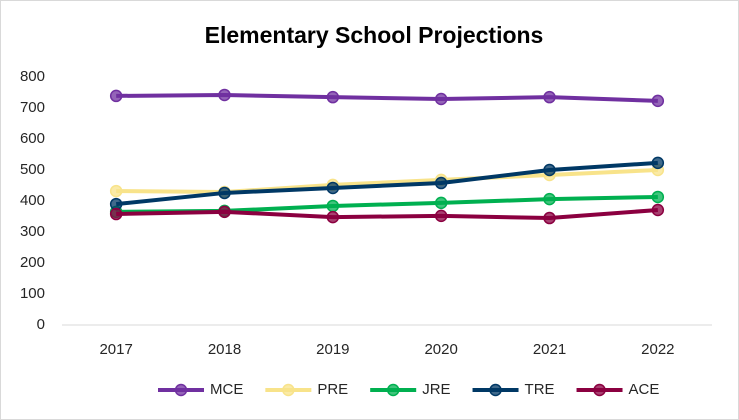 The image size is (739, 420). What do you see at coordinates (657, 349) in the screenshot?
I see `x-tick-label: 2022` at bounding box center [657, 349].